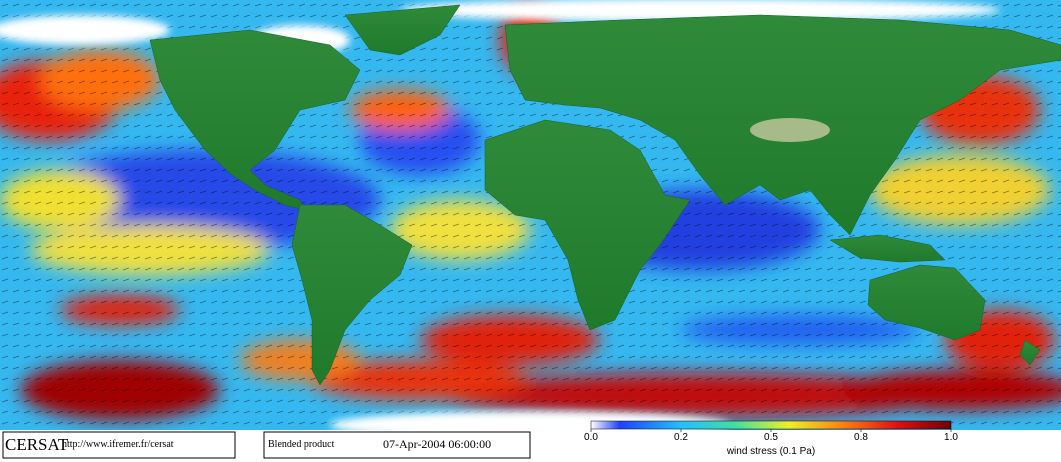 The width and height of the screenshot is (1061, 462). Describe the element at coordinates (591, 437) in the screenshot. I see `colorbar-tick-label: 0.0` at that location.